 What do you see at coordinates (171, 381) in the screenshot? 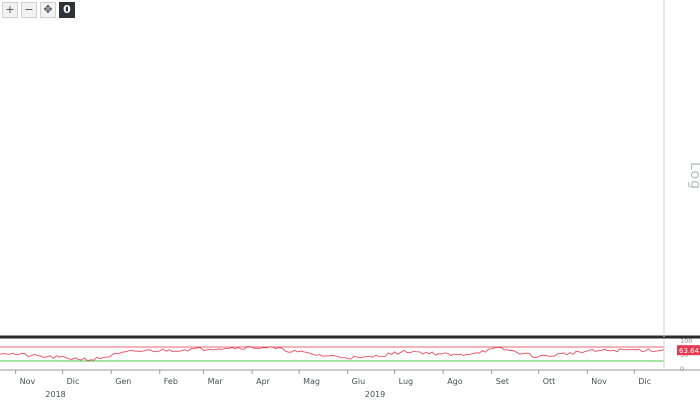
I see `x-tick-label: Feb` at bounding box center [171, 381].